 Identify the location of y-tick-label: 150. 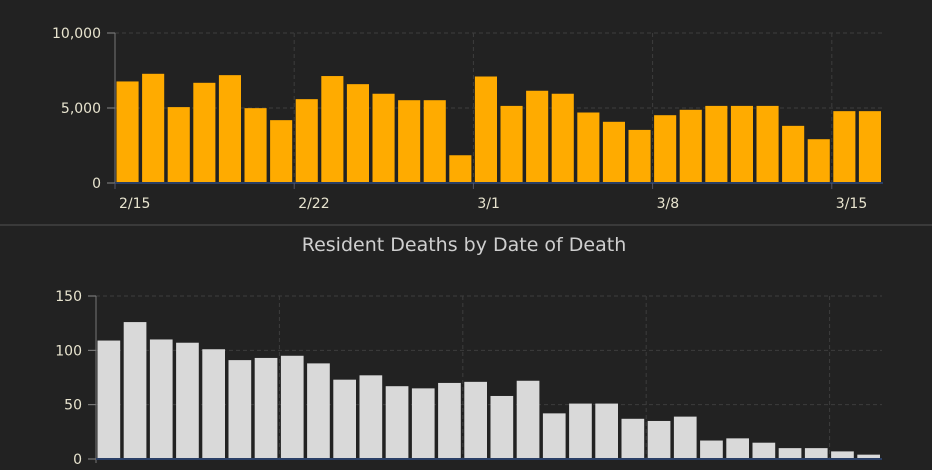
(68, 297).